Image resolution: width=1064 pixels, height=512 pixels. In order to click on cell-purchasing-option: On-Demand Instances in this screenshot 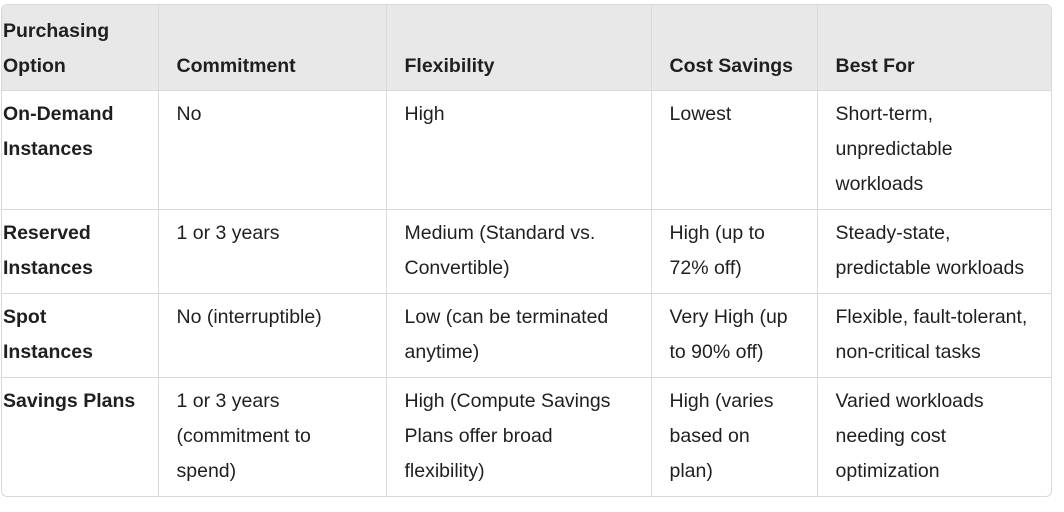, I will do `click(80, 150)`.